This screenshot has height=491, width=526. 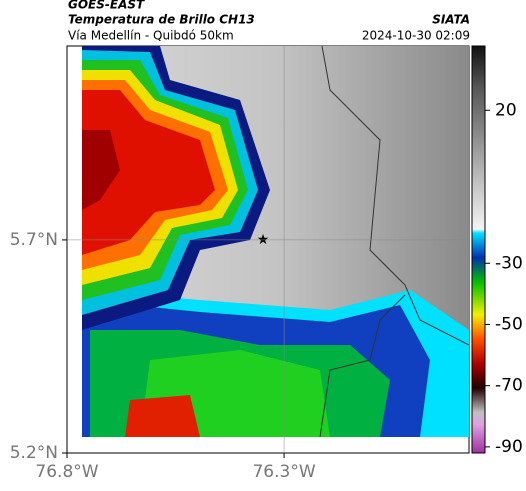 I want to click on y-tick-label: 5.2°N, so click(x=34, y=453).